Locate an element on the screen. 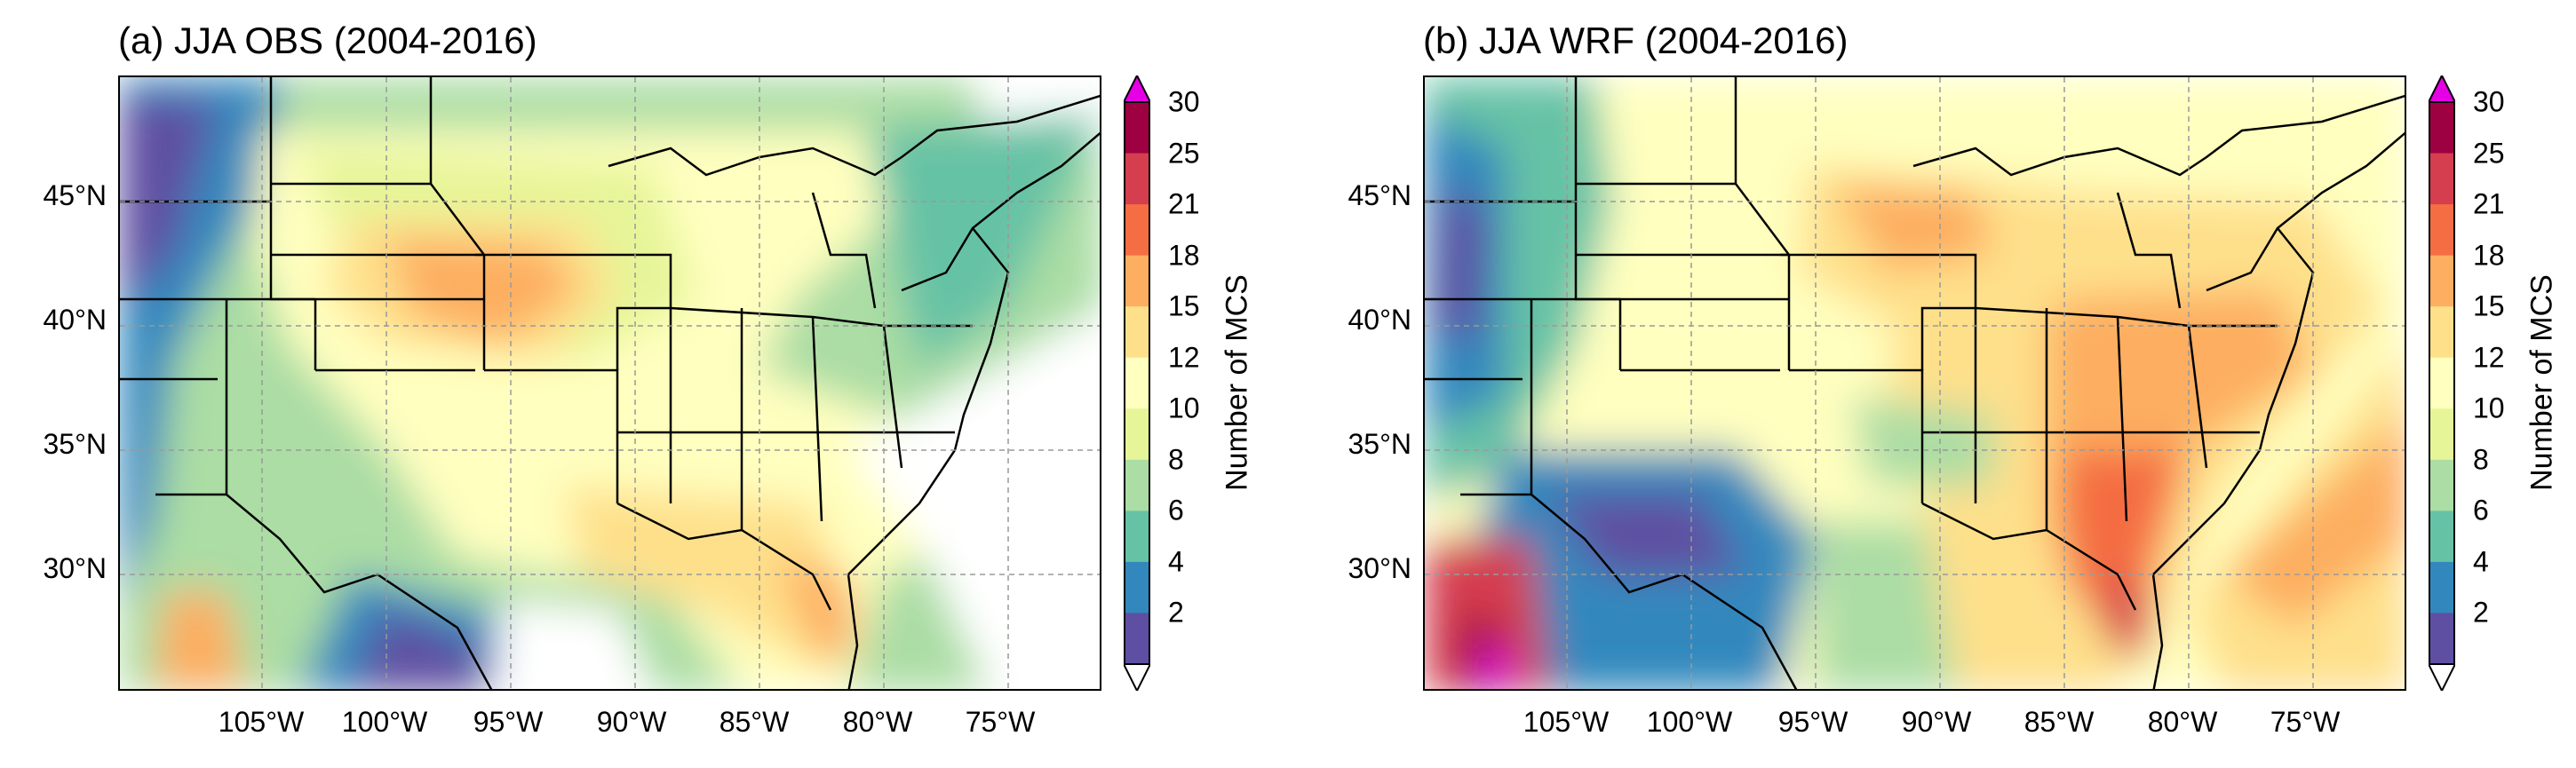 The height and width of the screenshot is (768, 2576). panel-title: (b) JJA WRF (2004-2016) is located at coordinates (1636, 40).